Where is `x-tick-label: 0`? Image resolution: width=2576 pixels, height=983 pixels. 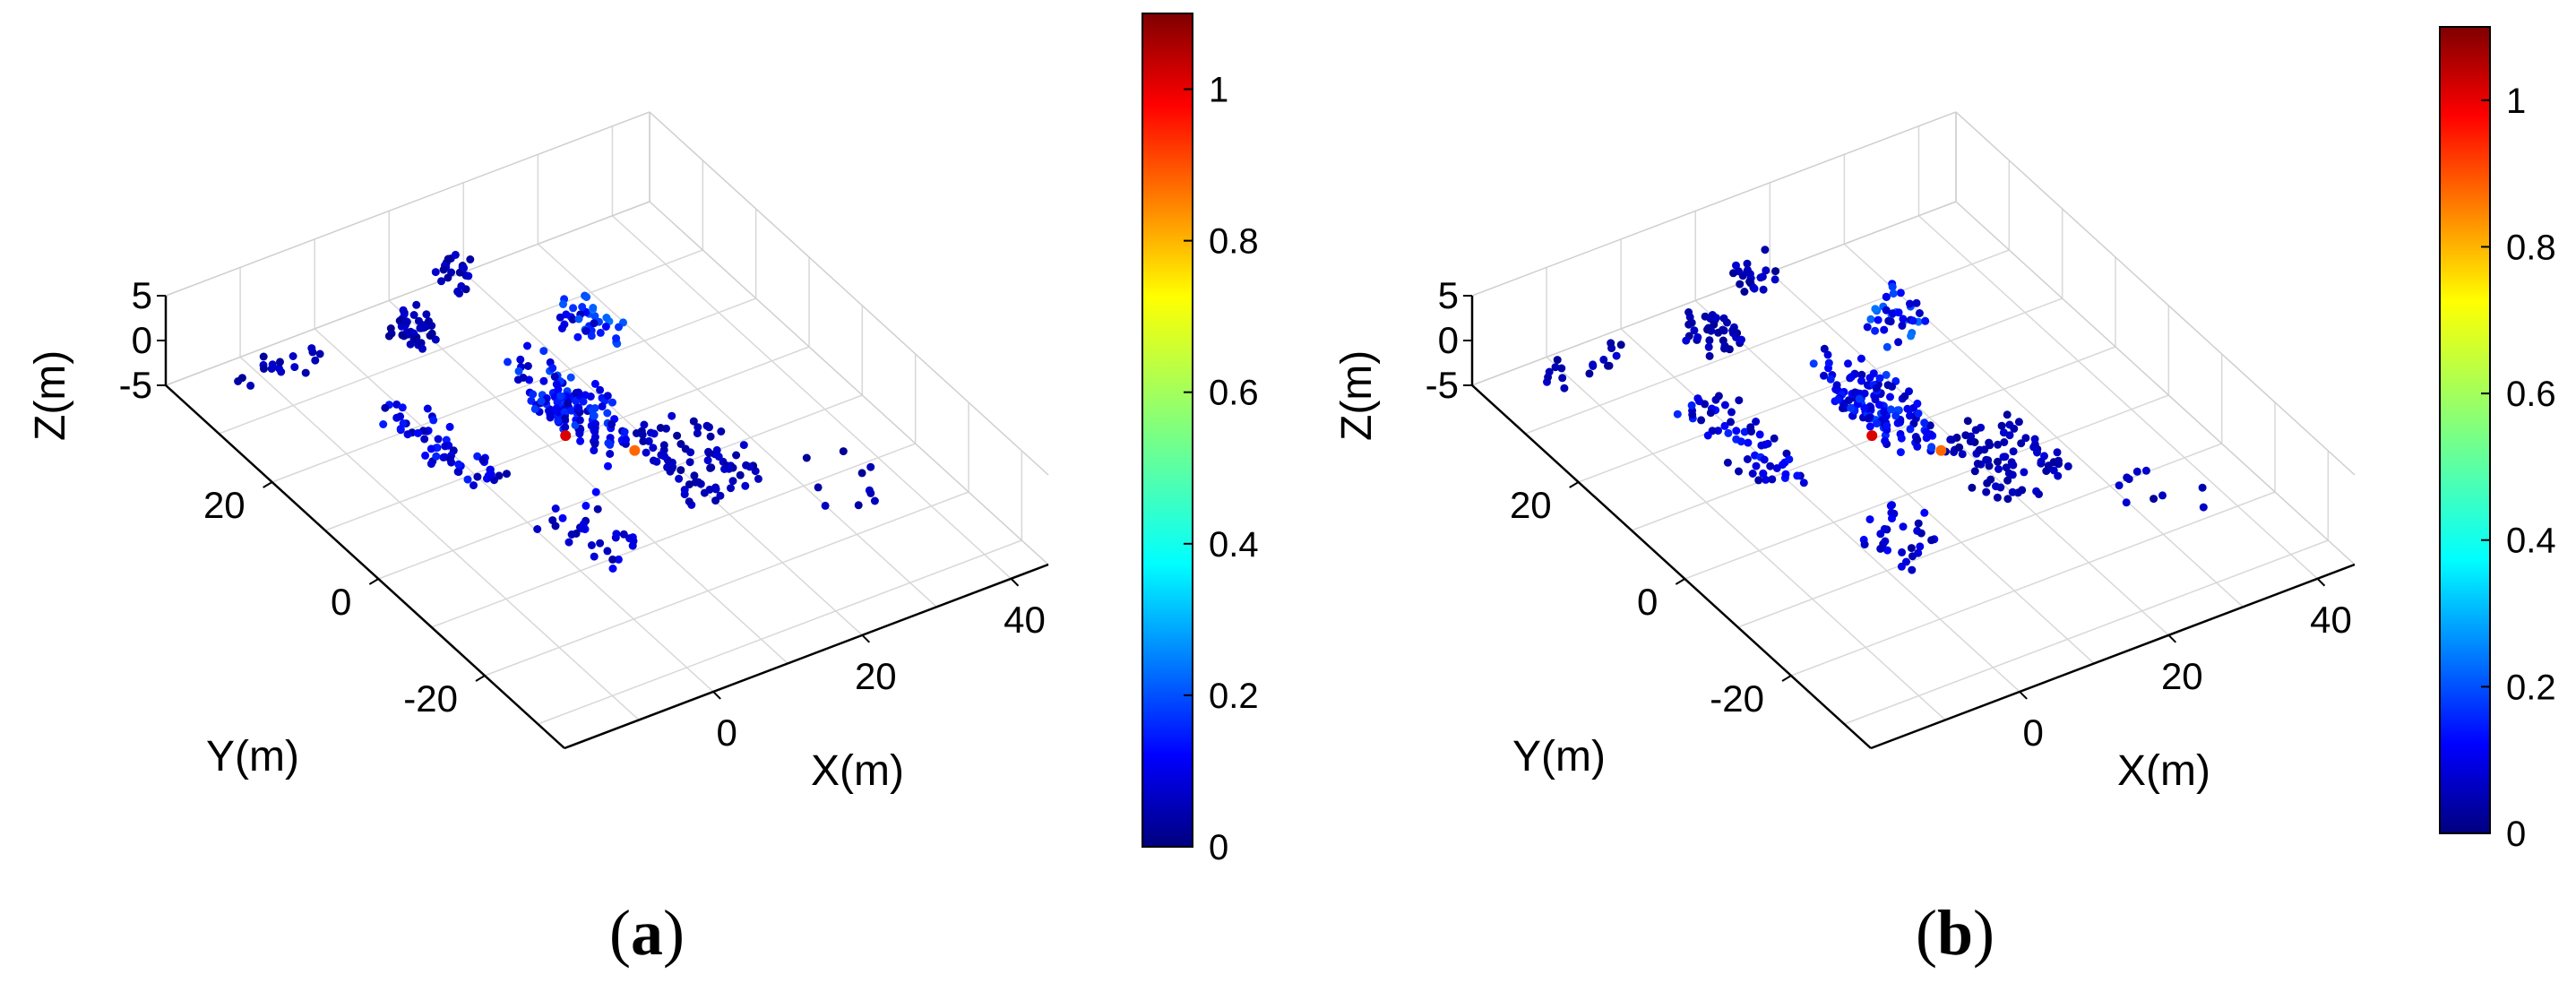 x-tick-label: 0 is located at coordinates (726, 732).